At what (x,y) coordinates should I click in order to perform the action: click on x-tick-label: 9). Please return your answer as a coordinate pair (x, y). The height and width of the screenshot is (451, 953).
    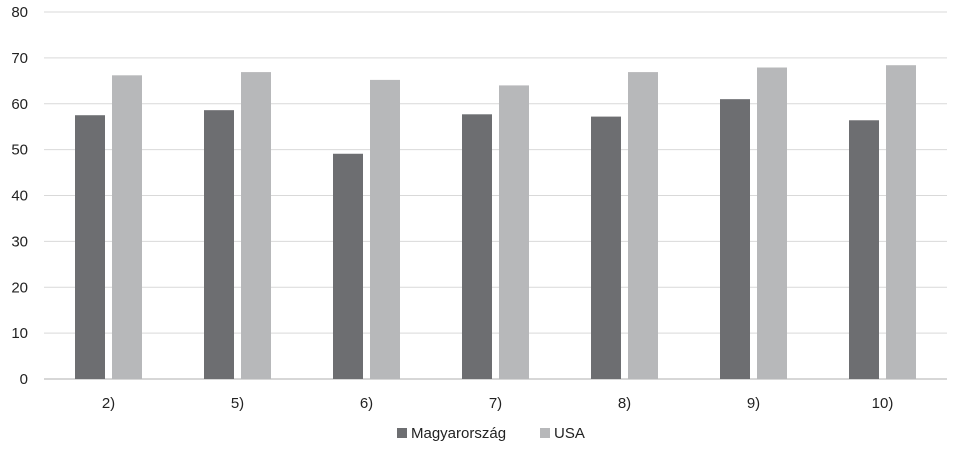
    Looking at the image, I should click on (753, 403).